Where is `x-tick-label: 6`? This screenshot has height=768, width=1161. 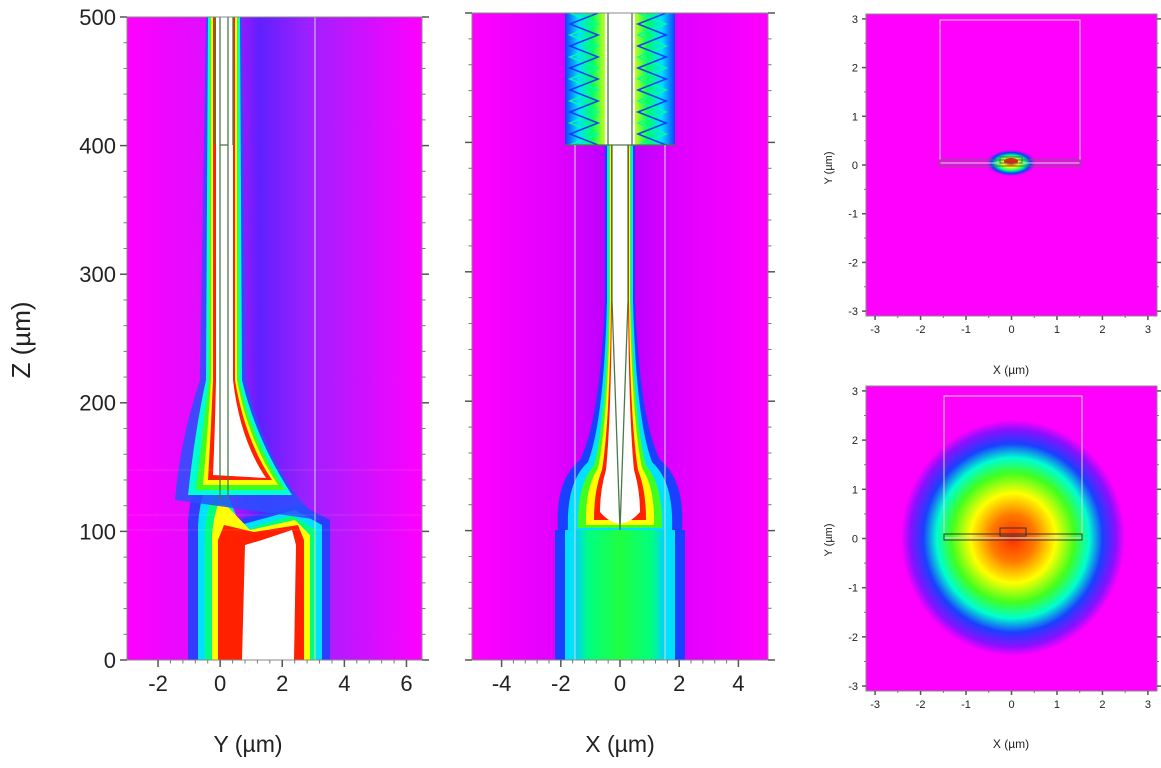 x-tick-label: 6 is located at coordinates (406, 683).